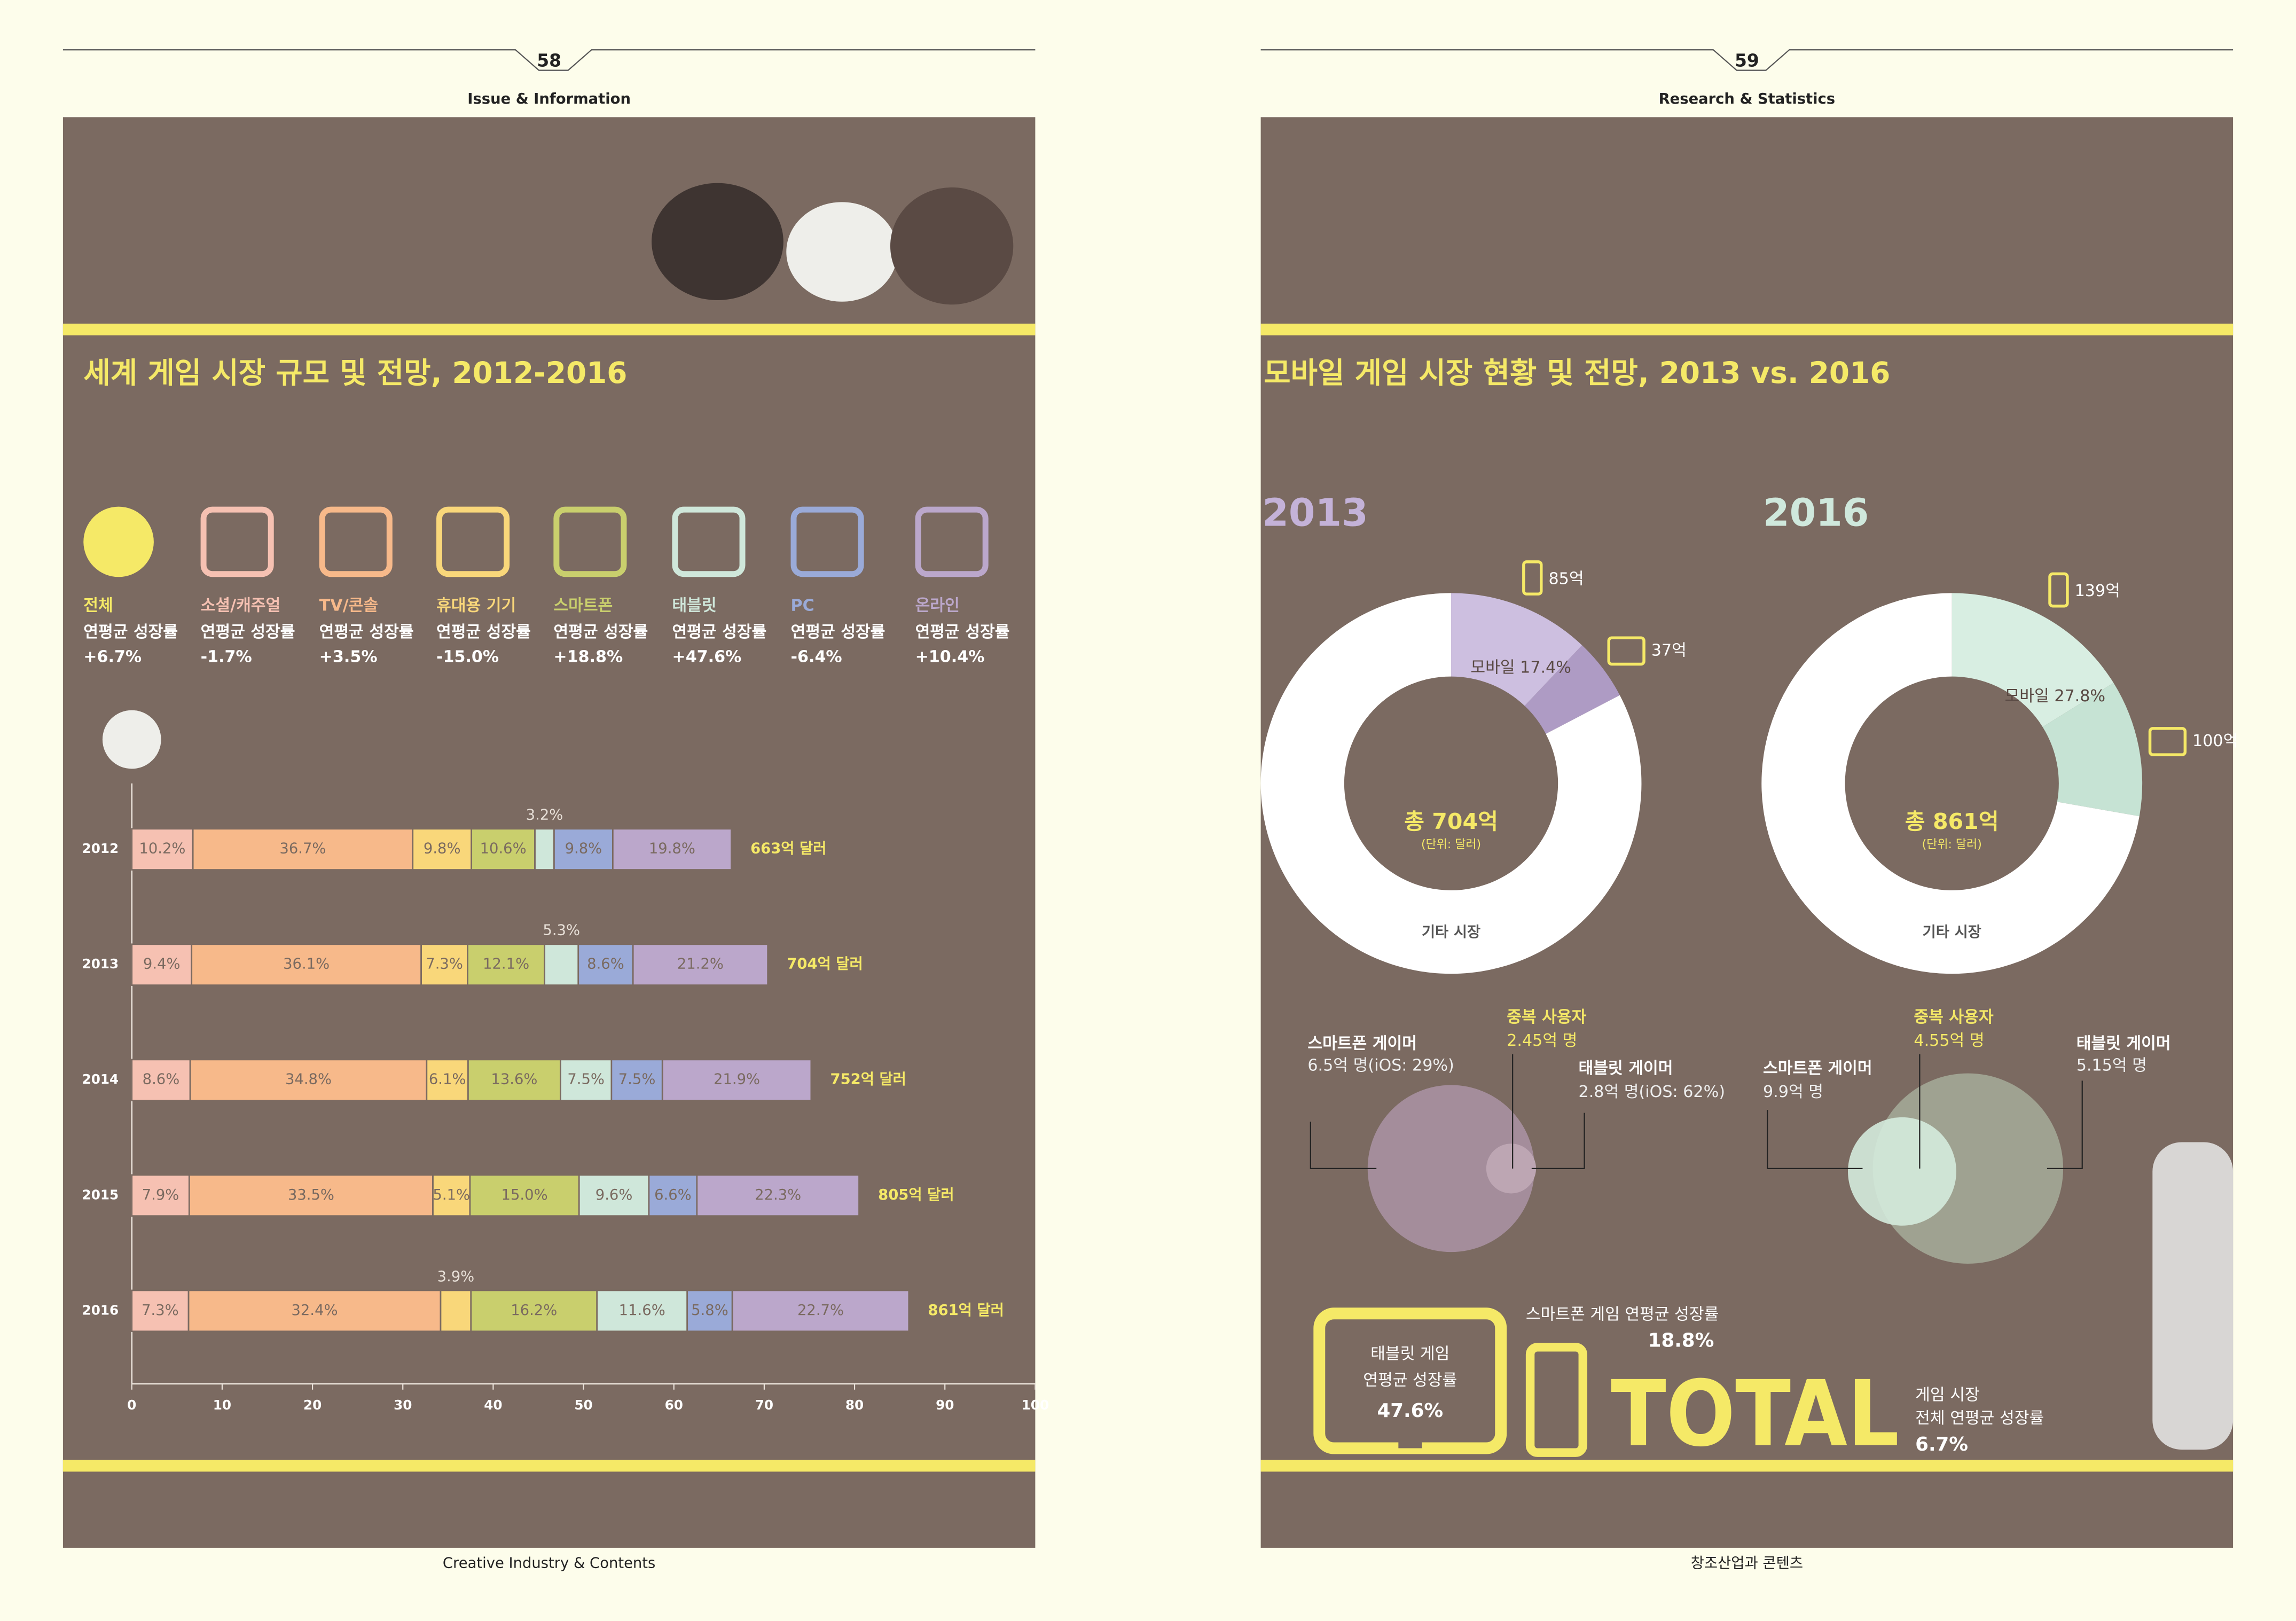  Describe the element at coordinates (306, 965) in the screenshot. I see `bar-label: 36.1%` at that location.